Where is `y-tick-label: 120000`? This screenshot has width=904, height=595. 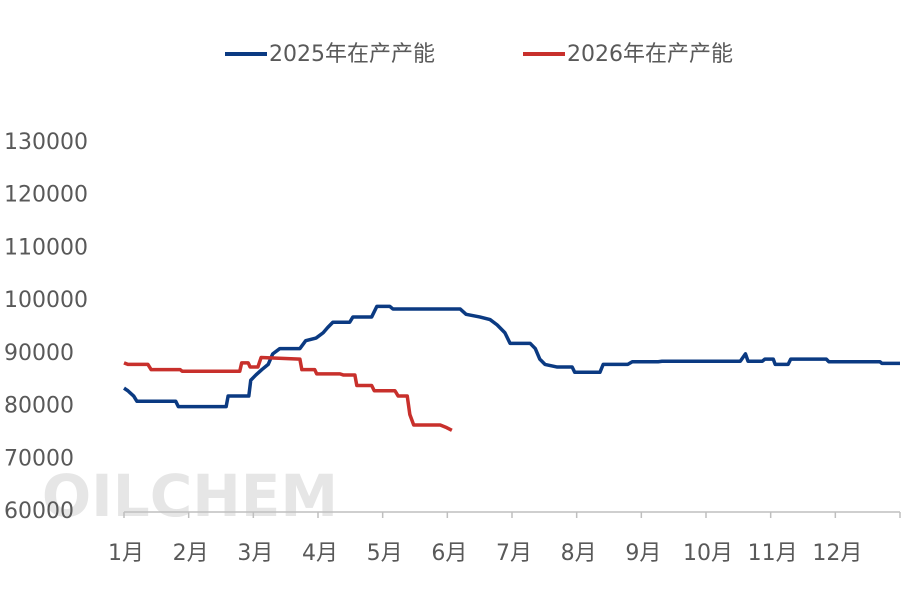
y-tick-label: 120000 is located at coordinates (46, 195).